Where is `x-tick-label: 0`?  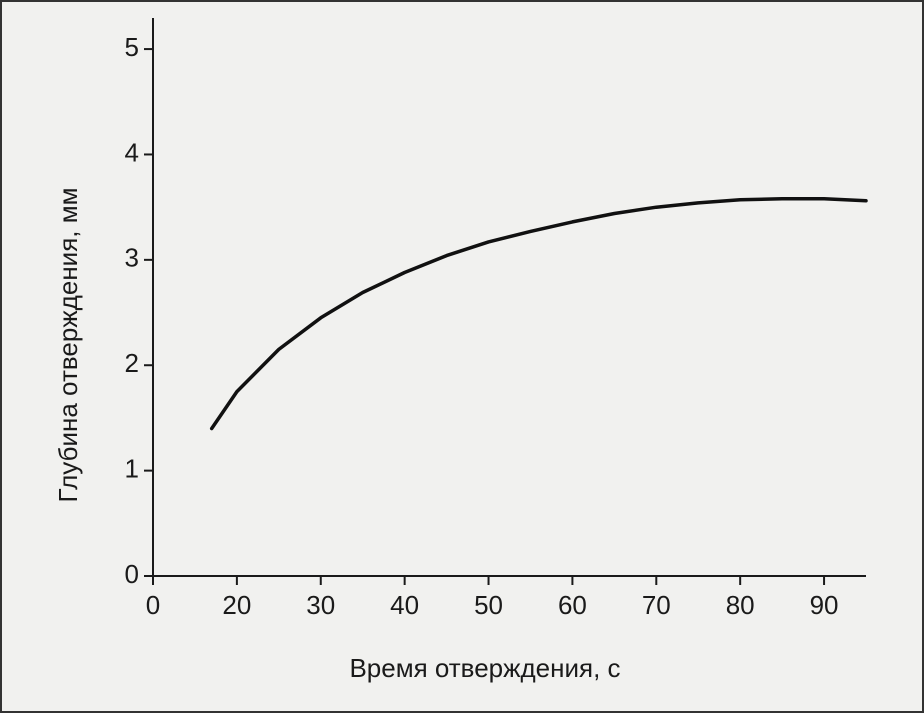 x-tick-label: 0 is located at coordinates (153, 605).